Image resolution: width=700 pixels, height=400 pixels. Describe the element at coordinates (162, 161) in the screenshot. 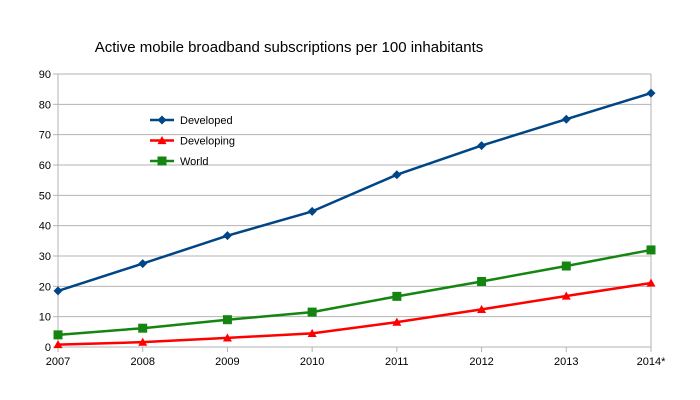

I see `legend-marker-world` at that location.